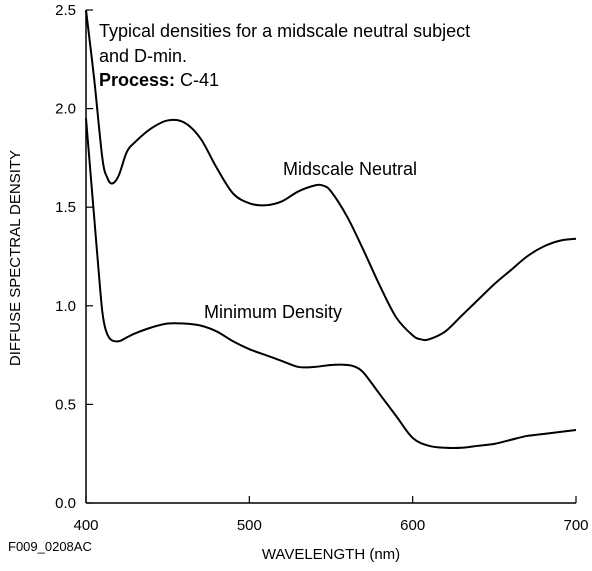  What do you see at coordinates (273, 312) in the screenshot?
I see `series-label-minimum-density: Minimum Density` at bounding box center [273, 312].